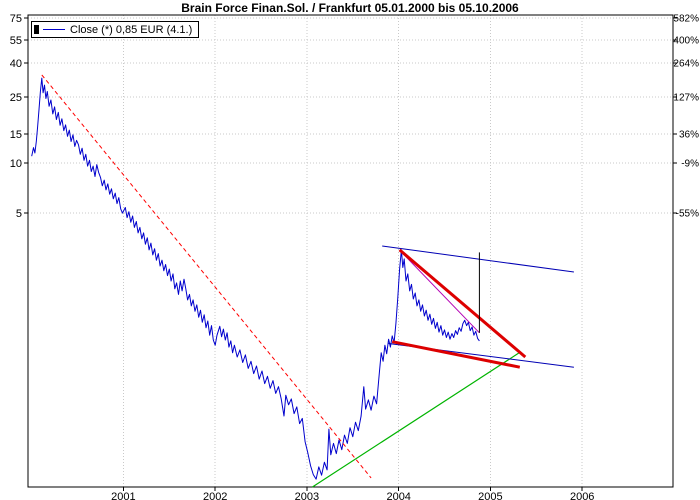 This screenshot has width=700, height=500. I want to click on violet-trend-line, so click(440, 292).